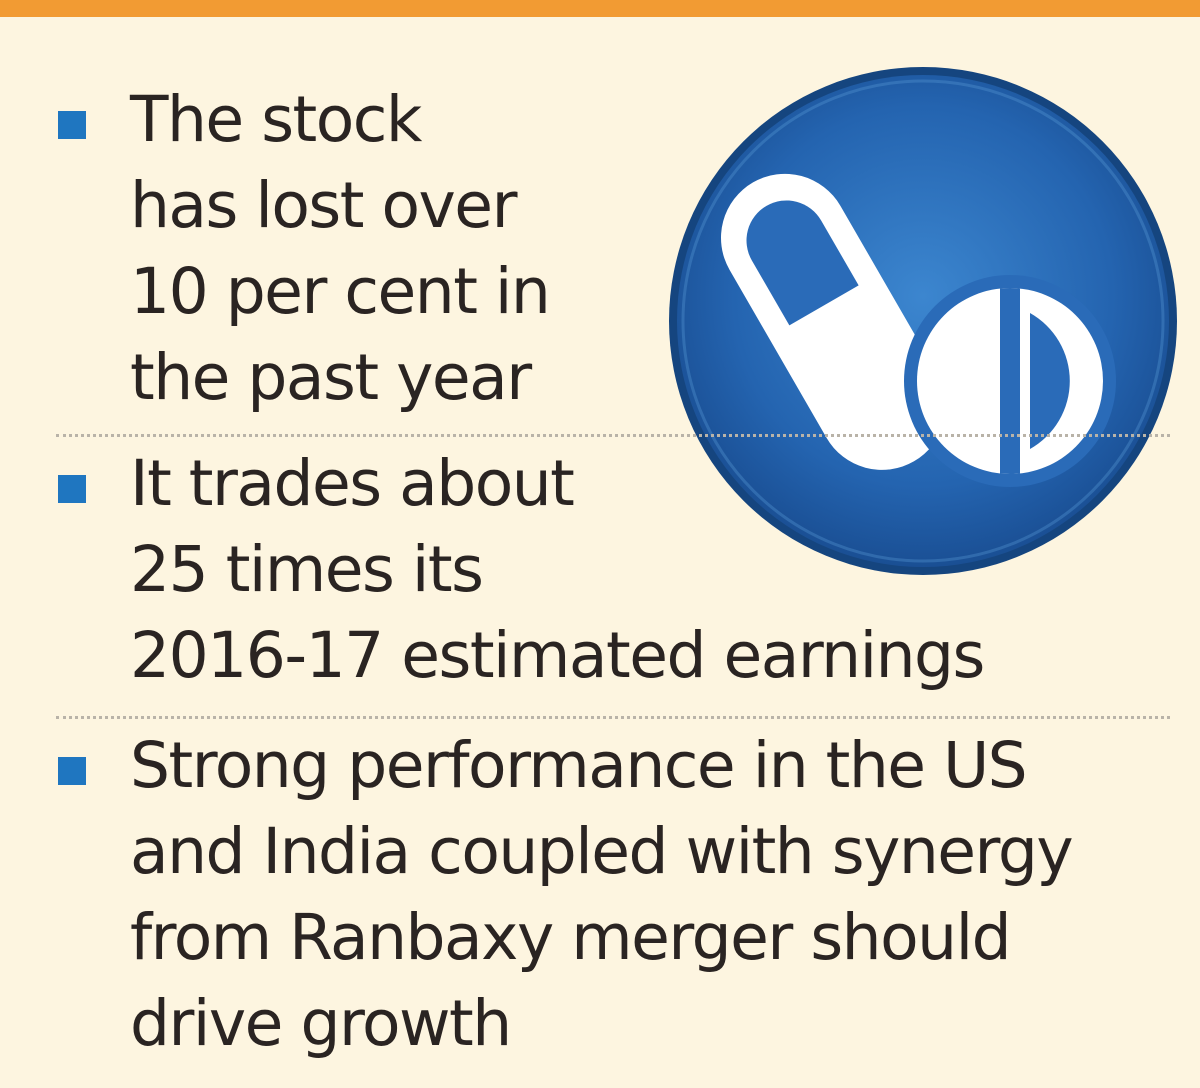  I want to click on point-1-line-3: 10 per cent in, so click(340, 291).